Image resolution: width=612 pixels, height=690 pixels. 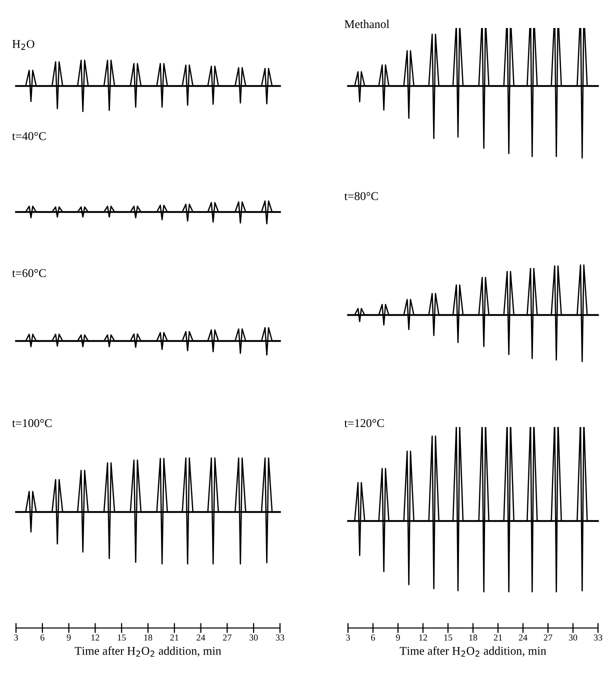 I want to click on chart-title: t=120°C, so click(x=364, y=423).